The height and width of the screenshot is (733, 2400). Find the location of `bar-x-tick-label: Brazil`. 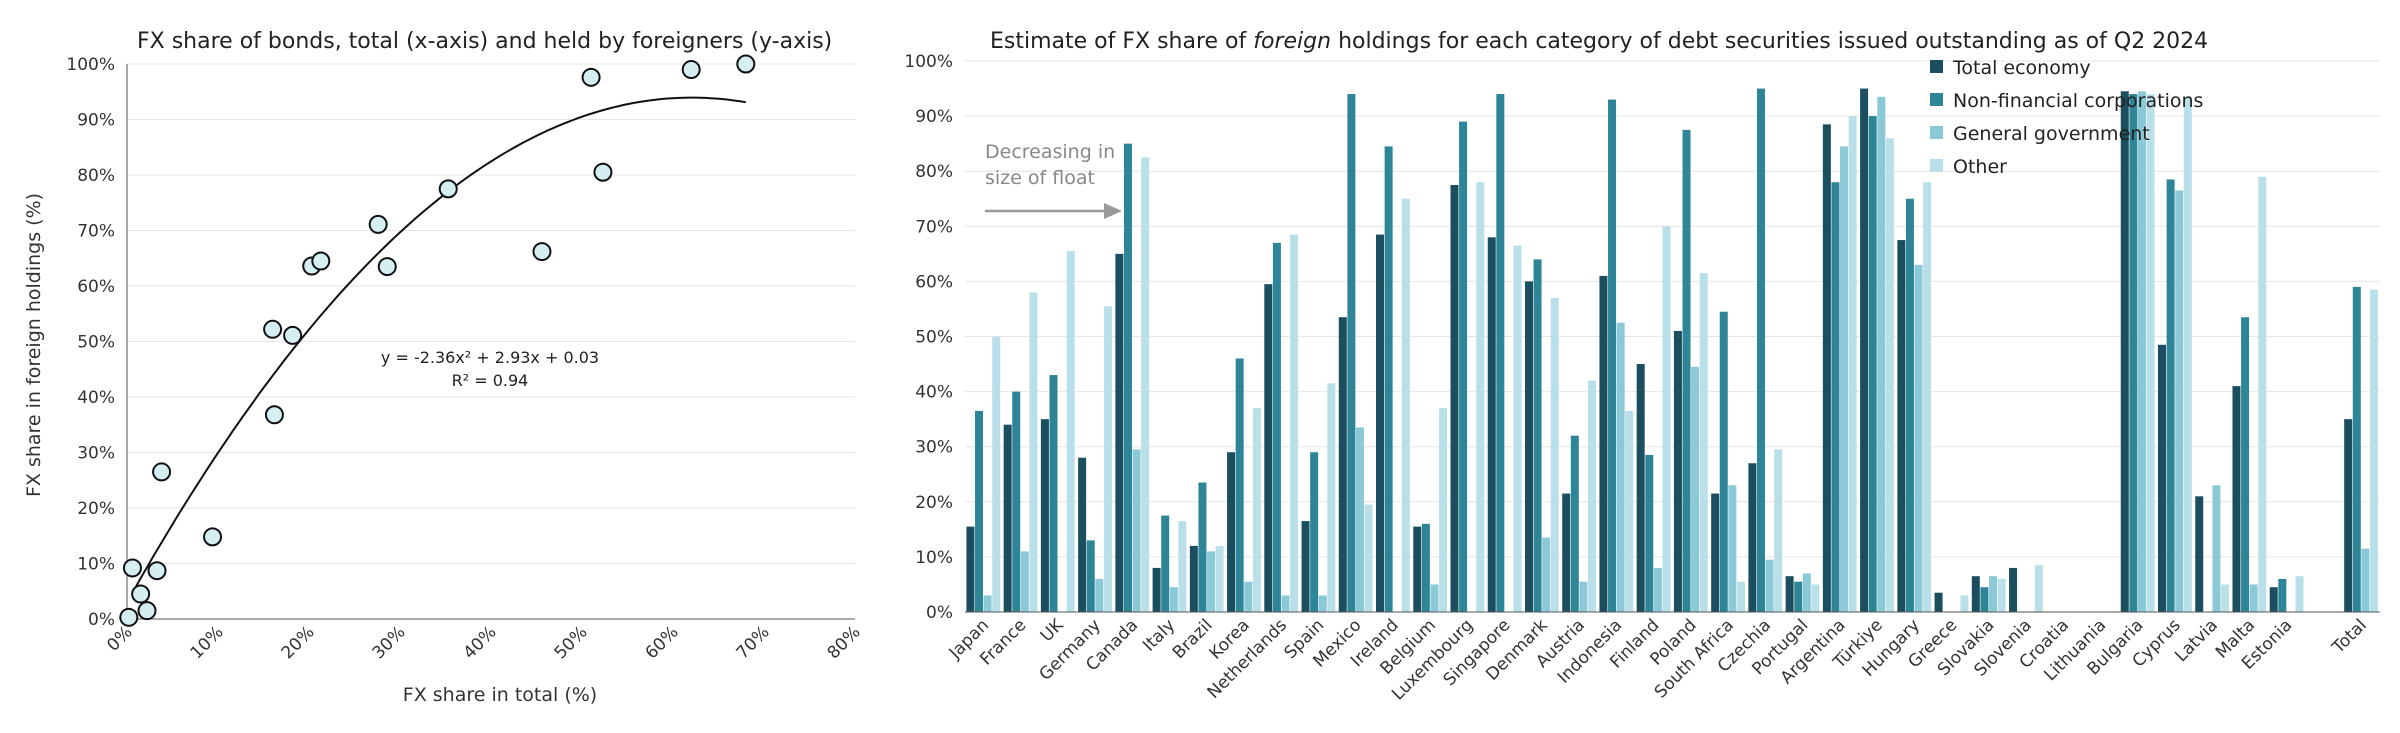

bar-x-tick-label: Brazil is located at coordinates (1193, 639).